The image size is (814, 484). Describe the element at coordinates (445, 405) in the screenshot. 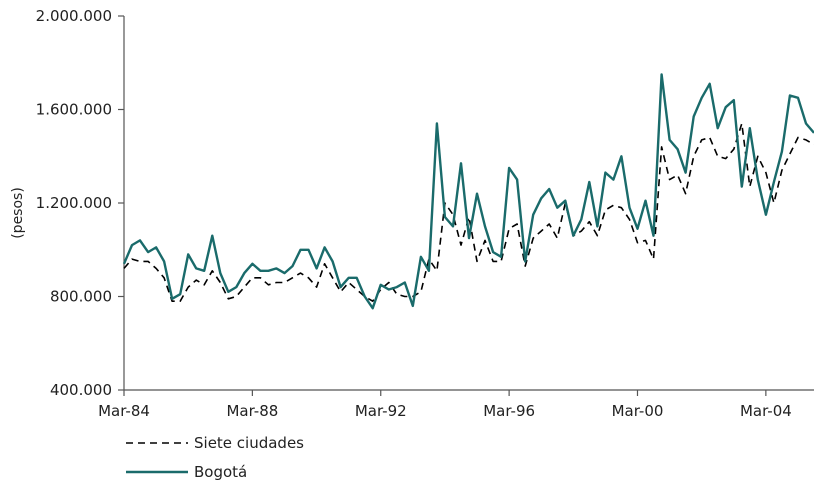

I see `x-axis-ticks: Mar-84 Mar-88 Mar-92 Mar-96 Mar-00 Mar-04` at that location.